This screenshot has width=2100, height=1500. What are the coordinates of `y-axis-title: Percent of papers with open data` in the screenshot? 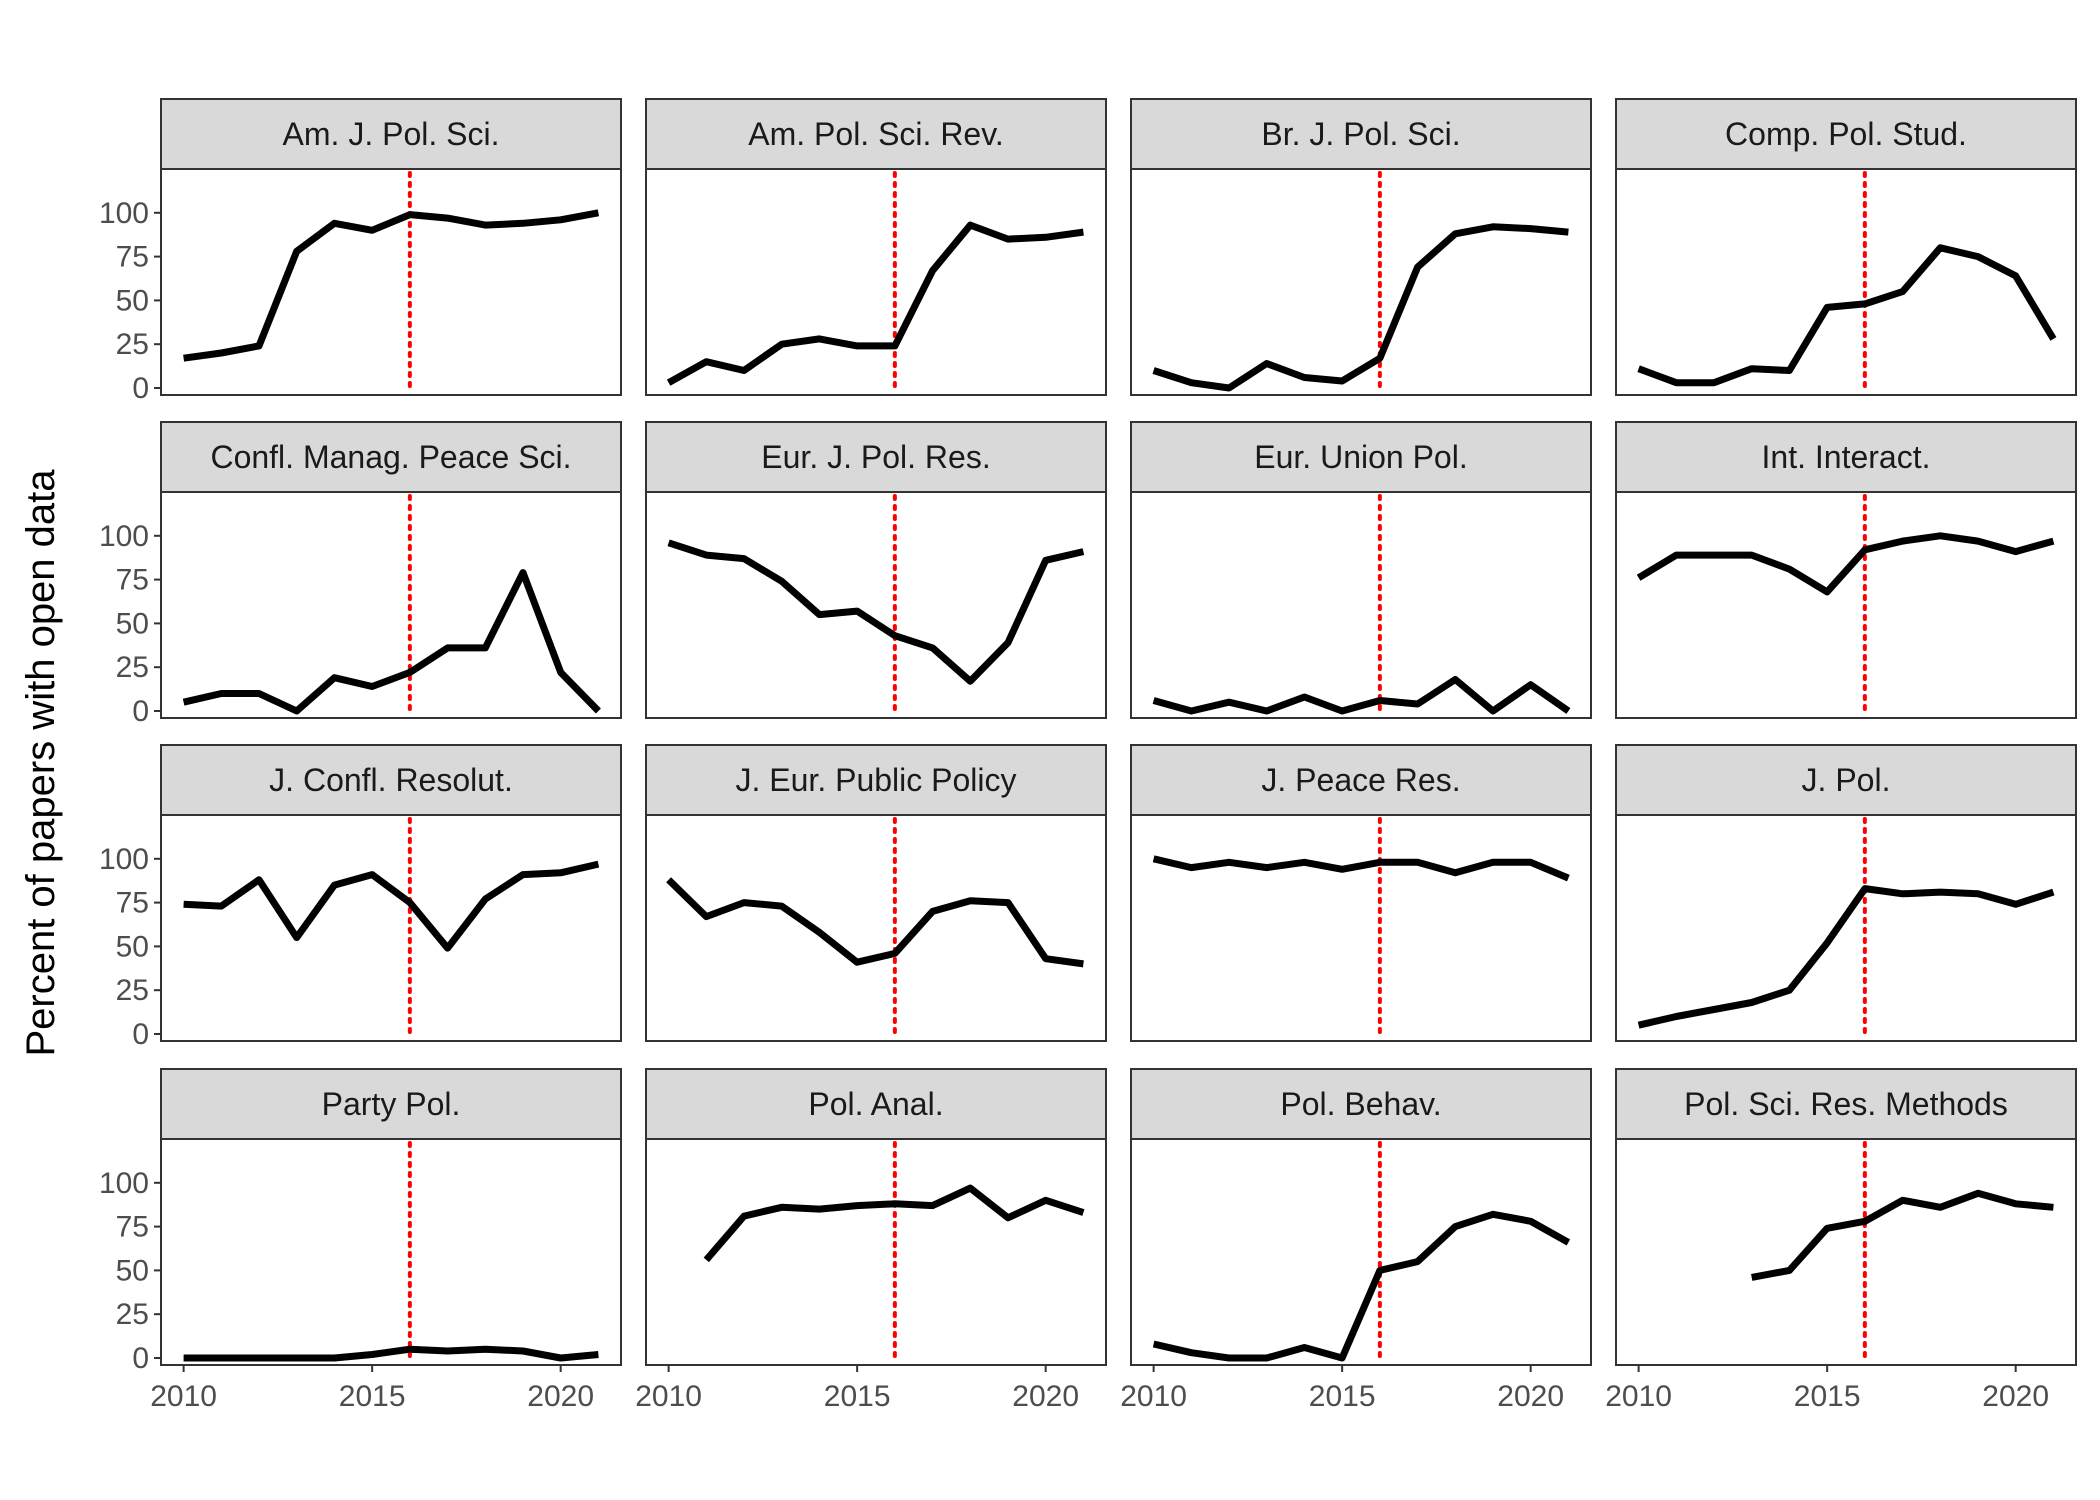 It's located at (41, 763).